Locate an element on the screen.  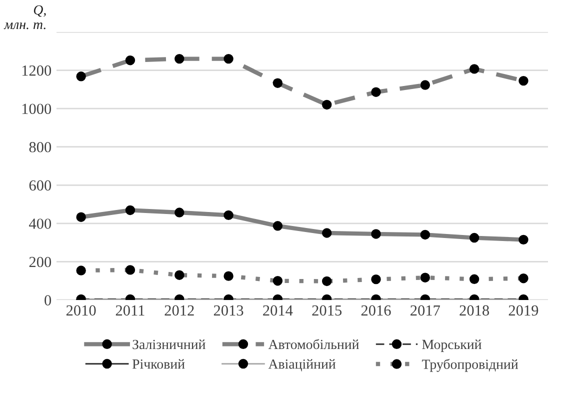
legend-label: Морський is located at coordinates (452, 346).